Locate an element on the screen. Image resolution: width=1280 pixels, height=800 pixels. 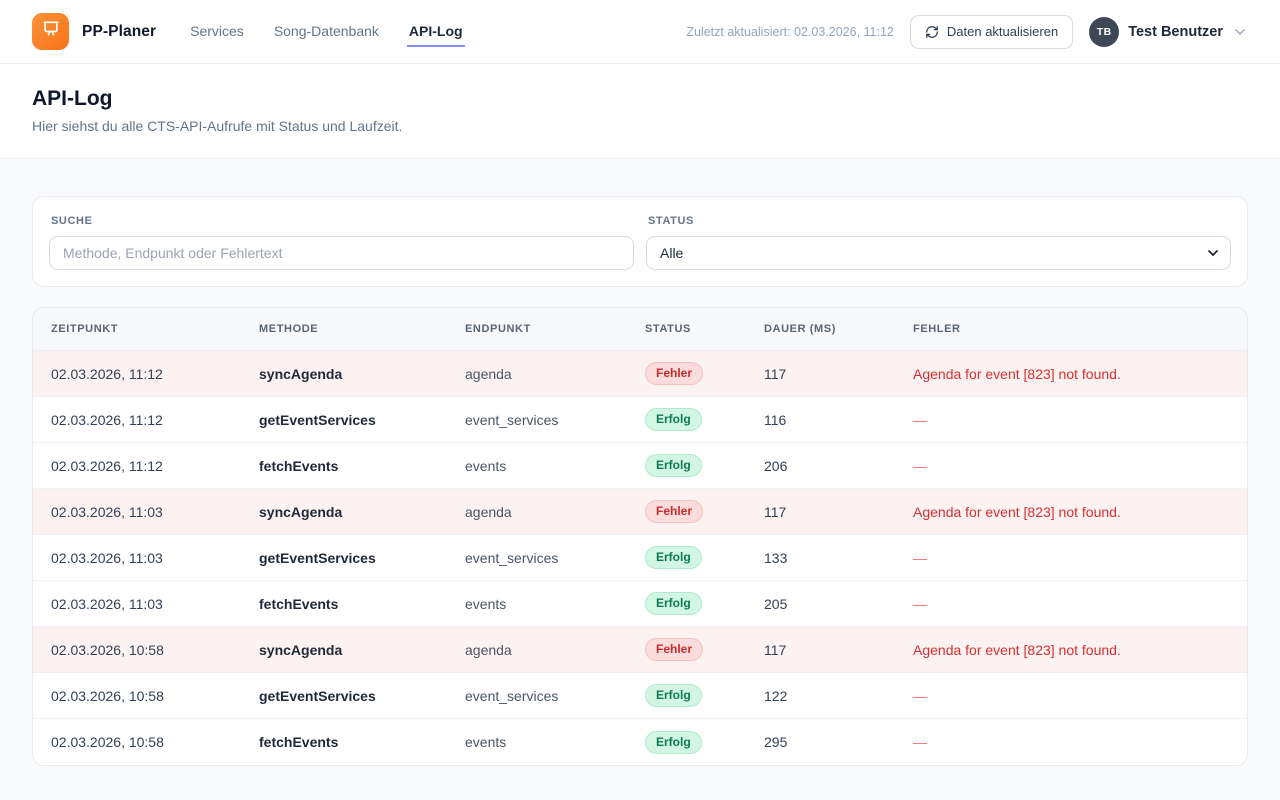
refresh-button-label: Daten aktualisieren is located at coordinates (1002, 31).